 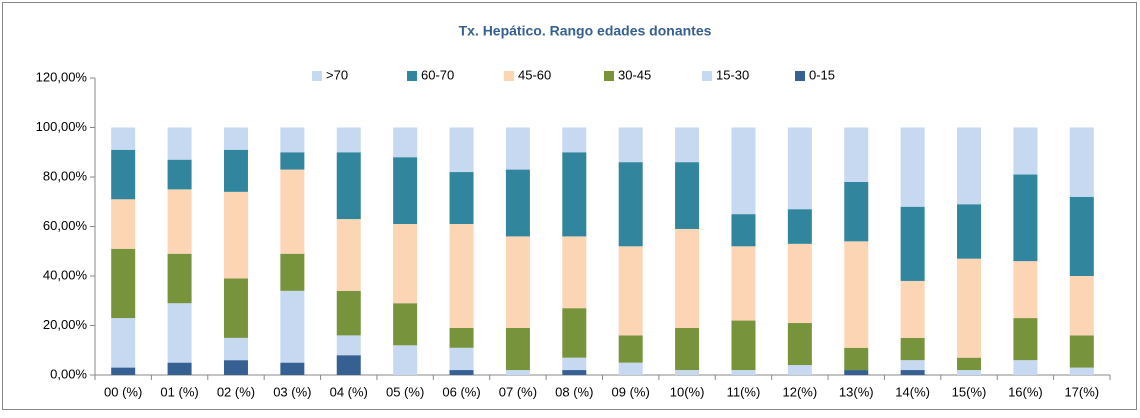 What do you see at coordinates (631, 391) in the screenshot?
I see `x-tick-label: 09 (%)` at bounding box center [631, 391].